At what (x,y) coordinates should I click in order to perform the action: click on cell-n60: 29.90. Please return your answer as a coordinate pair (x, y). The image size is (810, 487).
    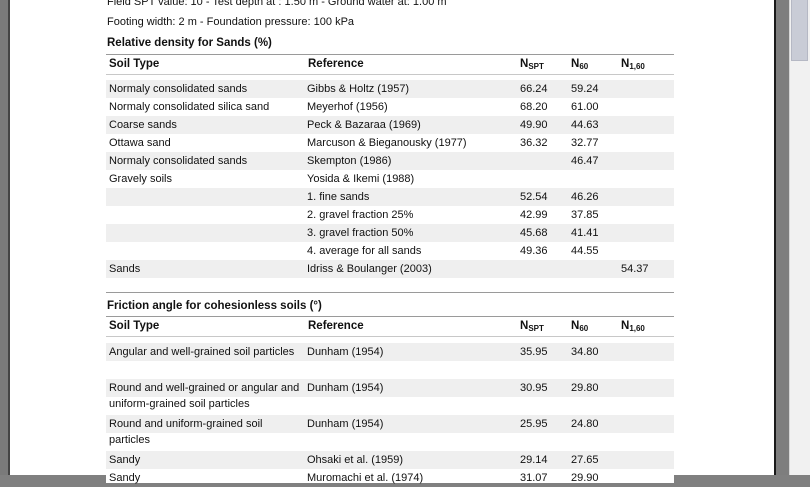
    Looking at the image, I should click on (585, 478).